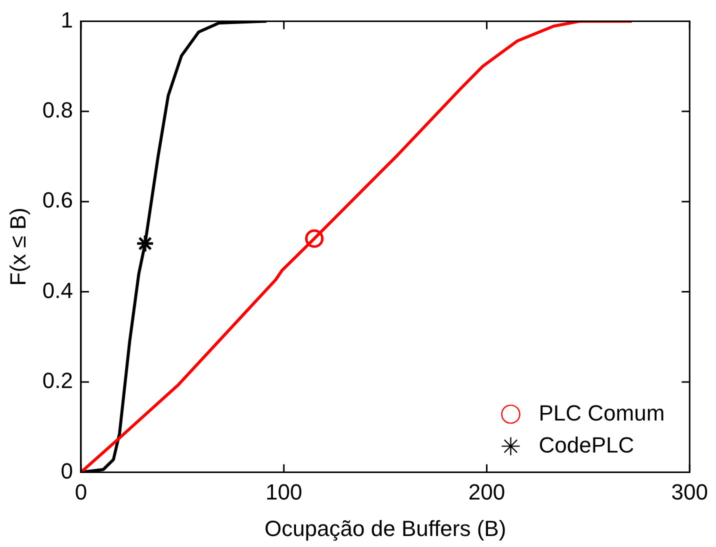  What do you see at coordinates (66, 471) in the screenshot?
I see `y-tick-label: 0` at bounding box center [66, 471].